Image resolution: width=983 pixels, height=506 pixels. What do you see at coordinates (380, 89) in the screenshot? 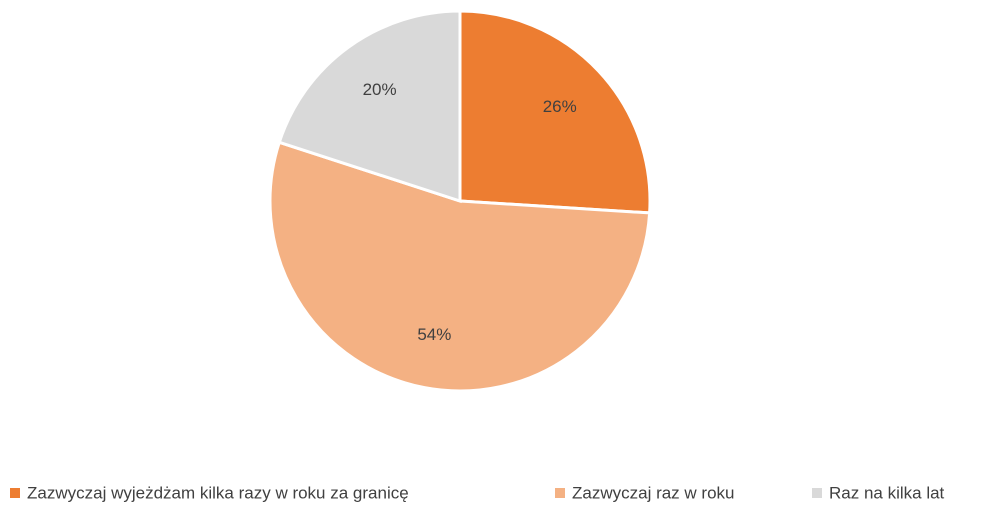
I see `data-label: 20%` at bounding box center [380, 89].